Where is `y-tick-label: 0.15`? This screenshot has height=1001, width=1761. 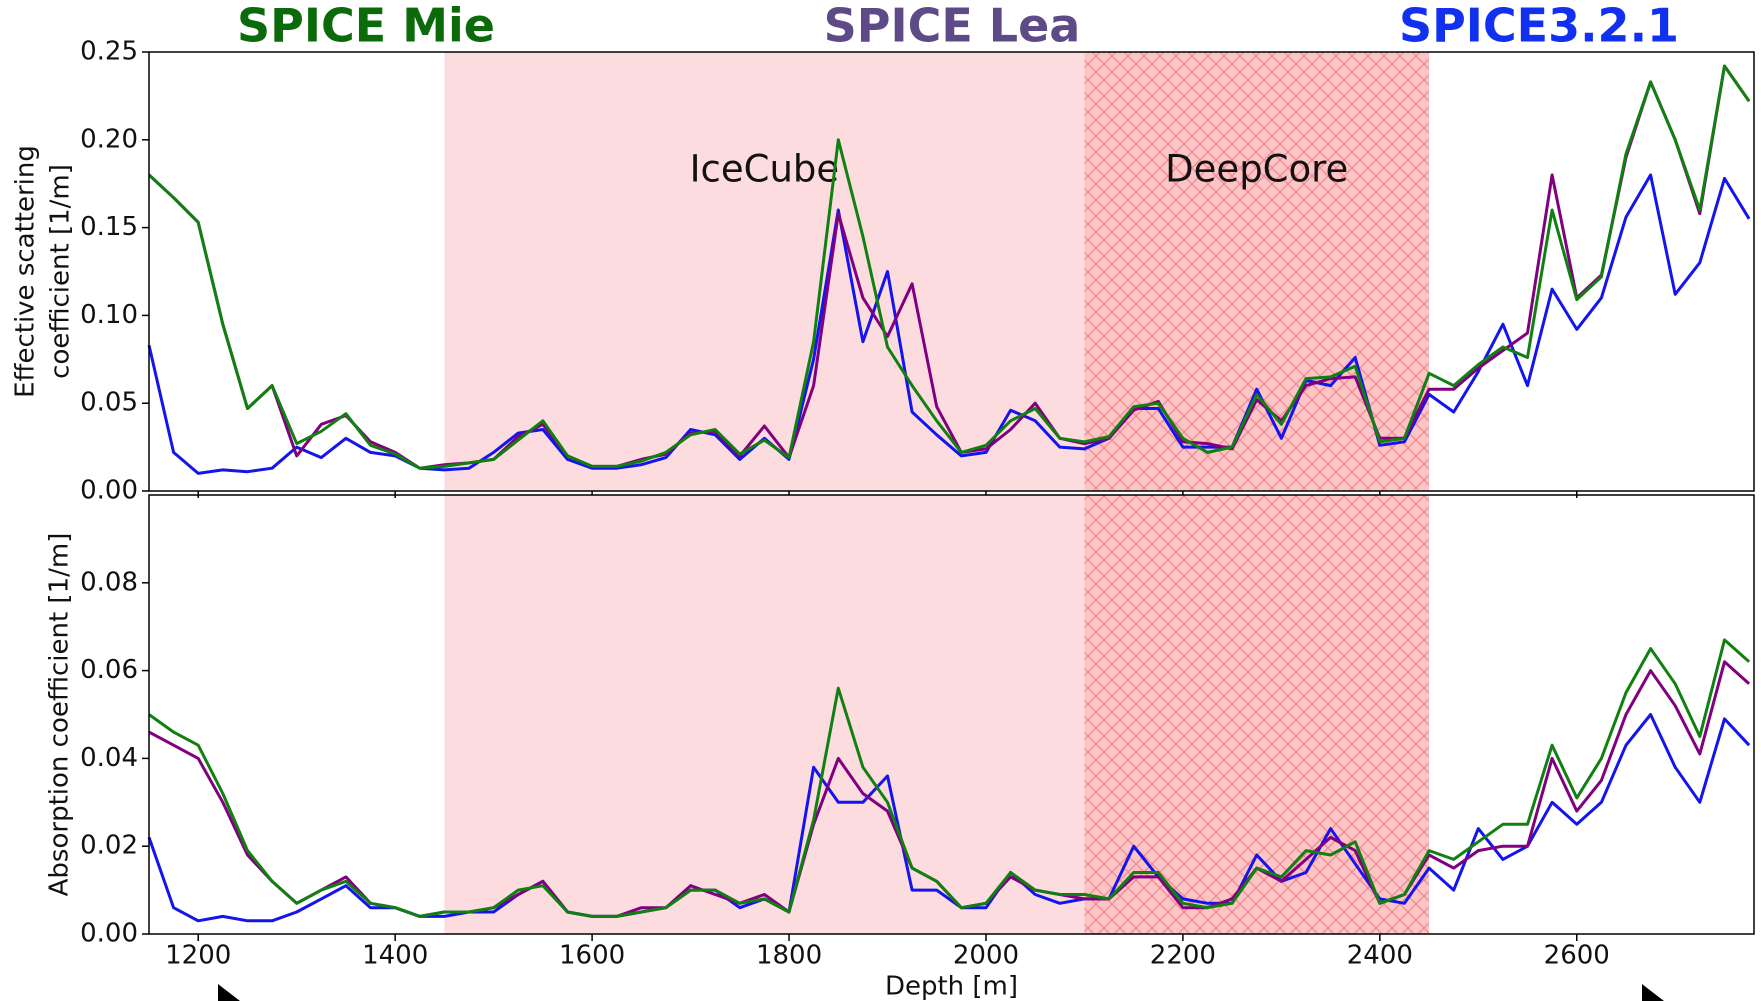
y-tick-label: 0.15 is located at coordinates (109, 227).